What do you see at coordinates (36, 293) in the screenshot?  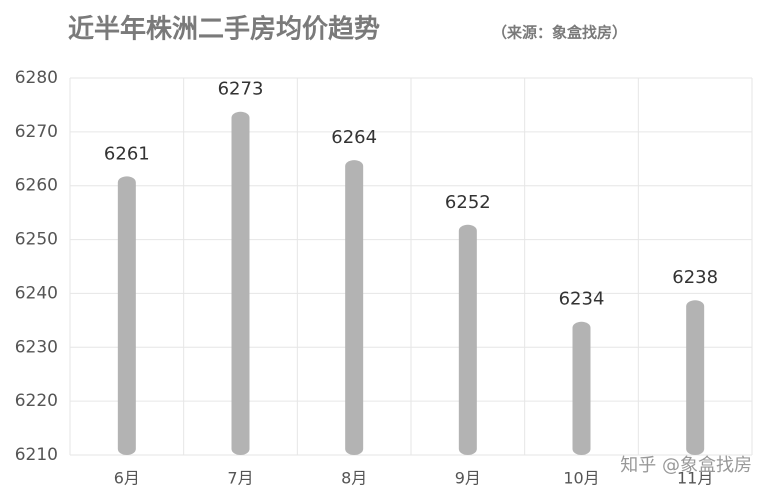 I see `y-tick-label: 6240` at bounding box center [36, 293].